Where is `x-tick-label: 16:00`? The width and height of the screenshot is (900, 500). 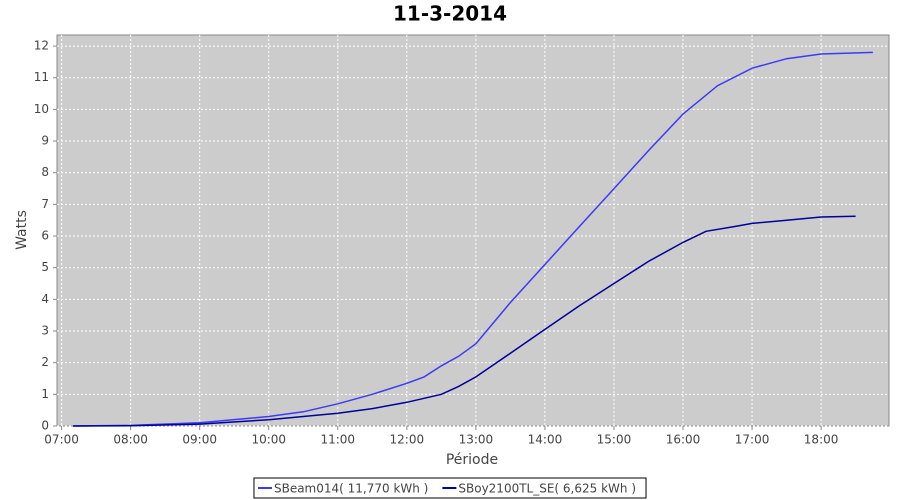 x-tick-label: 16:00 is located at coordinates (683, 440).